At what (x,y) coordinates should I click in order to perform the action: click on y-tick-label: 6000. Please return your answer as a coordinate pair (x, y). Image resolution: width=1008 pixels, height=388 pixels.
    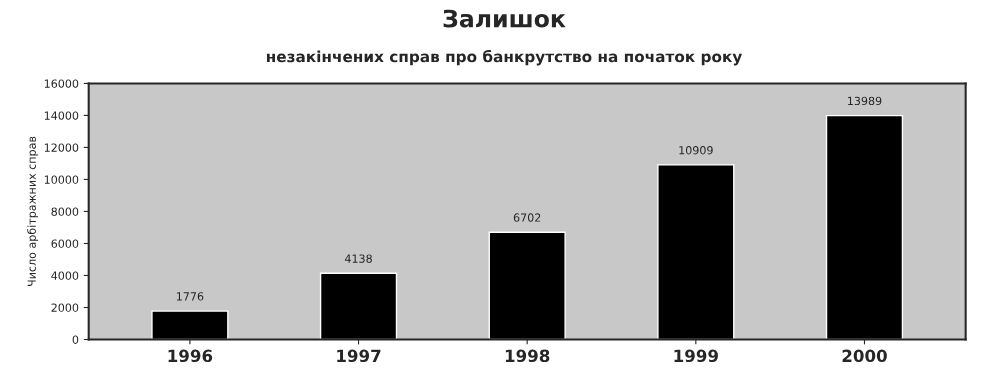
    Looking at the image, I should click on (65, 243).